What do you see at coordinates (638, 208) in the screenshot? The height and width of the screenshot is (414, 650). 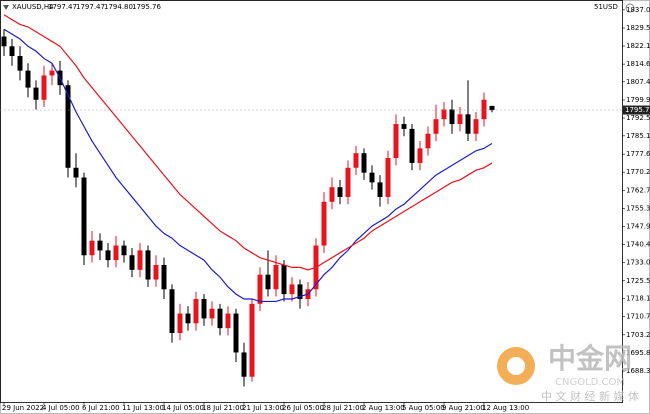 I see `y-tick-label: 1755.30` at bounding box center [638, 208].